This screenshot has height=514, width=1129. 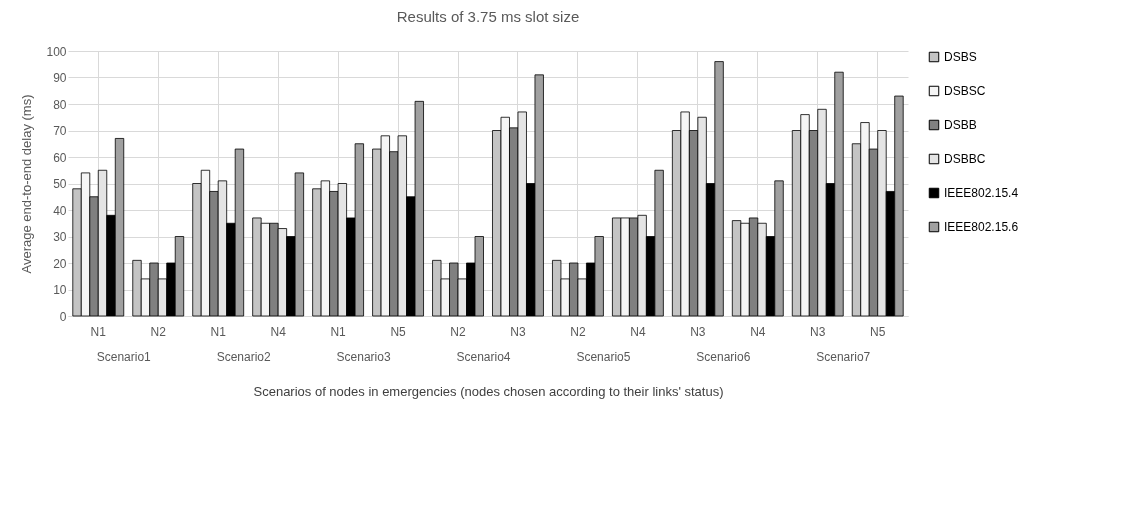 I want to click on y-tick-label: 30, so click(x=60, y=237).